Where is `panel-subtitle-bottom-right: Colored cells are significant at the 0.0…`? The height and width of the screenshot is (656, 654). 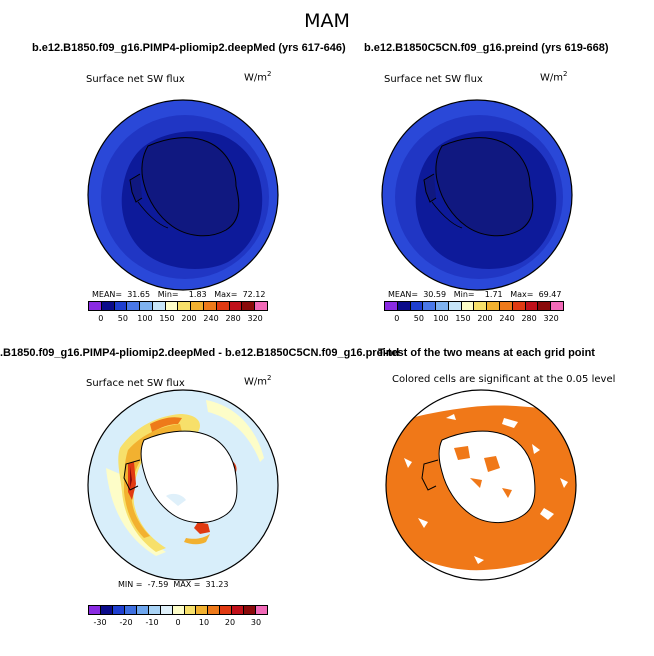
panel-subtitle-bottom-right: Colored cells are significant at the 0.0… is located at coordinates (504, 379).